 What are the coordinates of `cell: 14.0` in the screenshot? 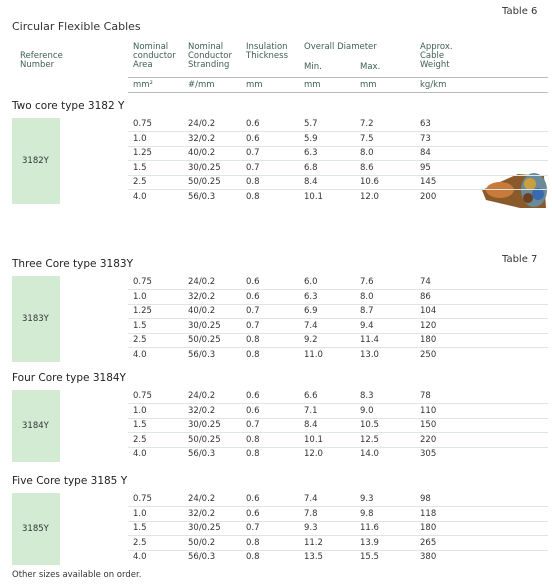 It's located at (369, 453).